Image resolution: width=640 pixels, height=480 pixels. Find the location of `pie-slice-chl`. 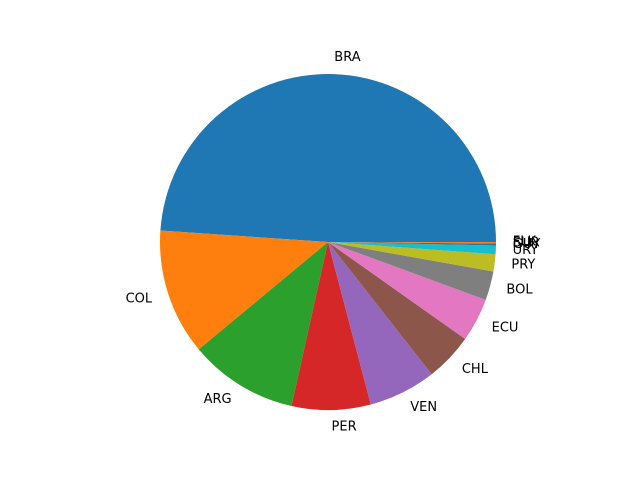

pie-slice-chl is located at coordinates (397, 308).